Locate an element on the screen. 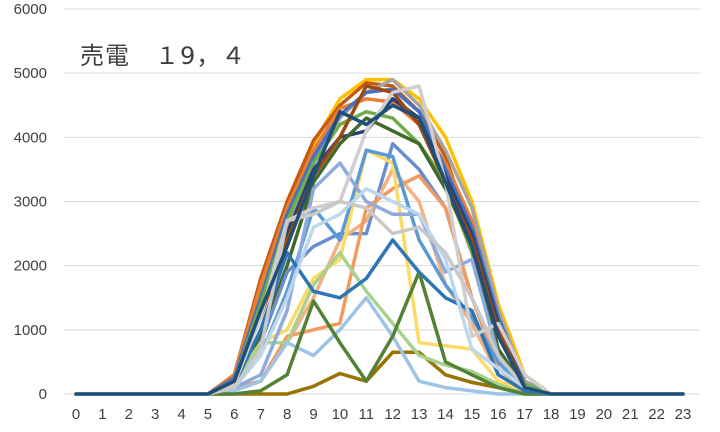 The width and height of the screenshot is (720, 432). x-tick-label: 23 is located at coordinates (683, 414).